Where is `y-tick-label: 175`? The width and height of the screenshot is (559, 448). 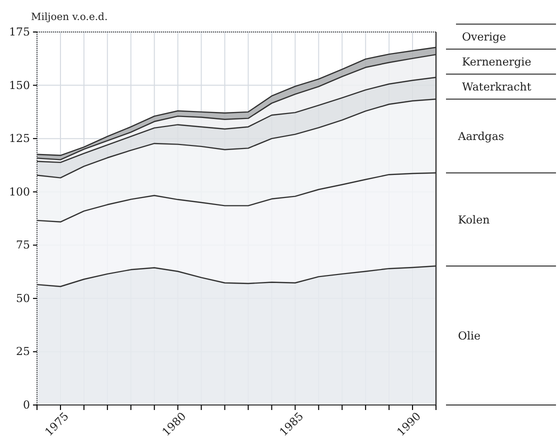 y-tick-label: 175 is located at coordinates (19, 32).